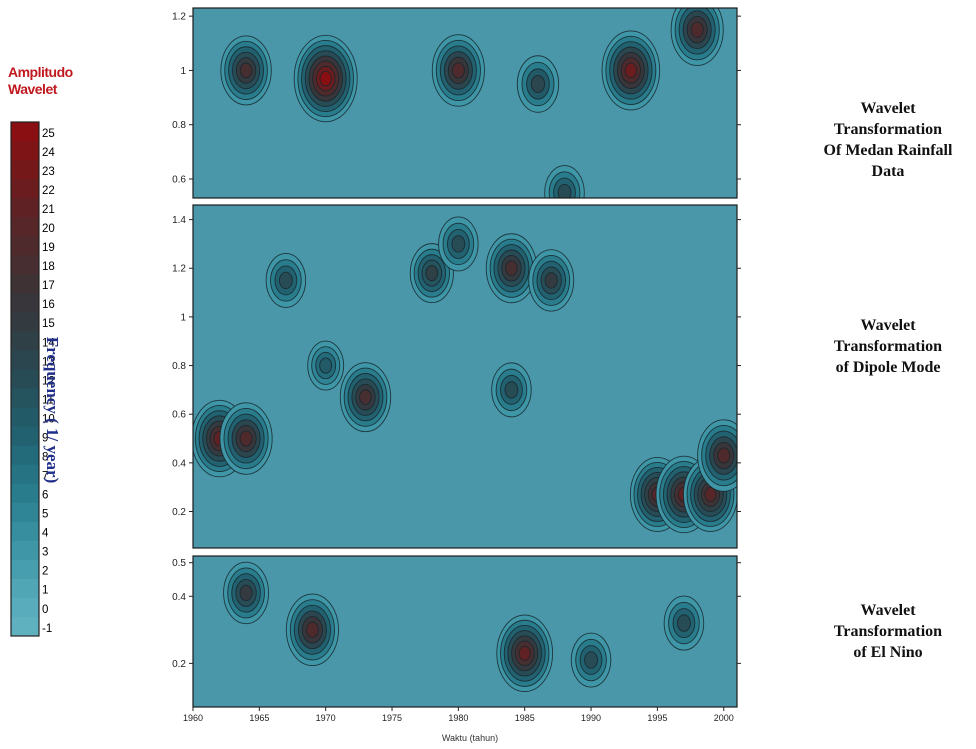 The height and width of the screenshot is (749, 976). Describe the element at coordinates (193, 718) in the screenshot. I see `x-tick-label: 1960` at that location.